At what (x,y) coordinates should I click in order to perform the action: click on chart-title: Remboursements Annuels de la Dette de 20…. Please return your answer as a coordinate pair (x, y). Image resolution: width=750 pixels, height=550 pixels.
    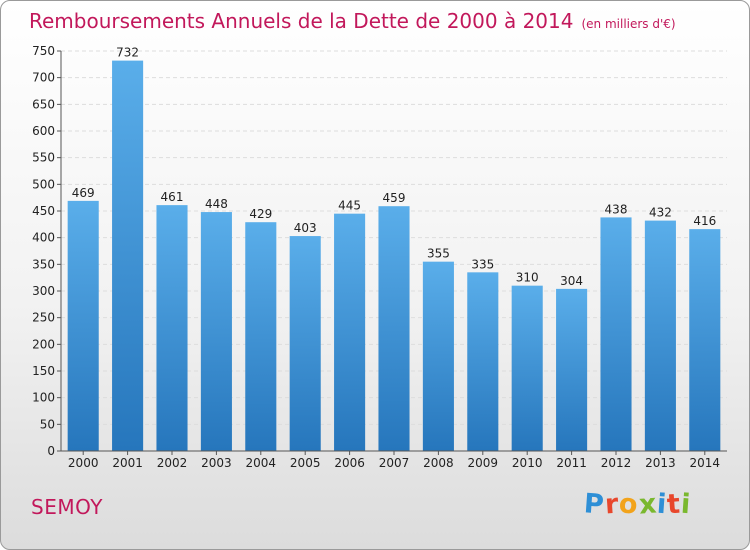
    Looking at the image, I should click on (352, 21).